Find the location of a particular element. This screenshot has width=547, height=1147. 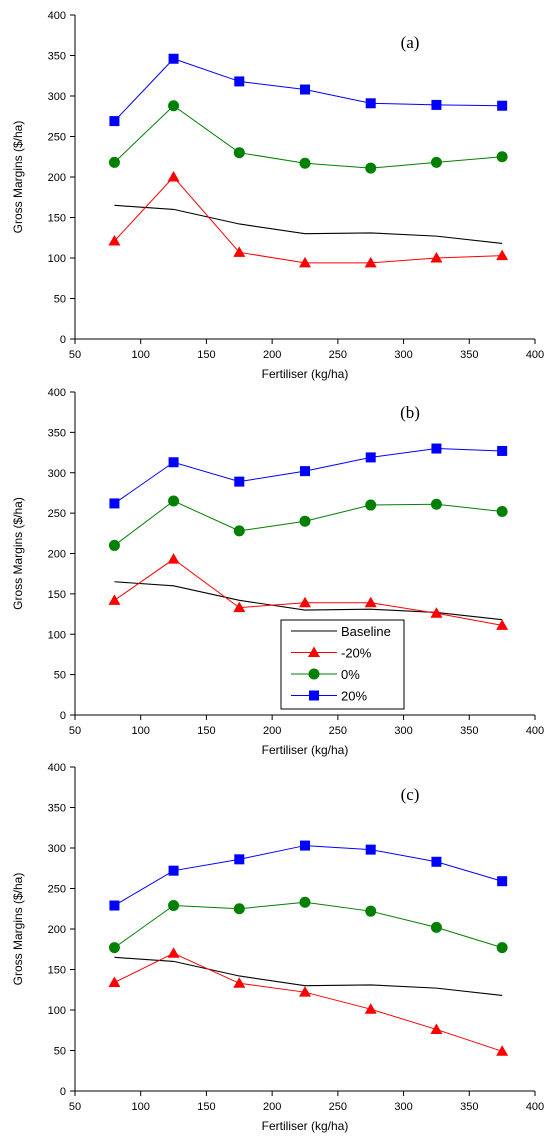

legend-label: 20% is located at coordinates (354, 696).